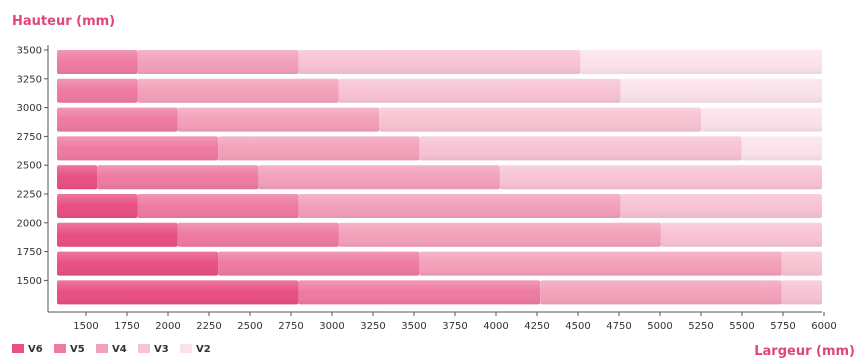 The image size is (860, 358). What do you see at coordinates (782, 326) in the screenshot?
I see `x-tick-label-5750: 5750` at bounding box center [782, 326].